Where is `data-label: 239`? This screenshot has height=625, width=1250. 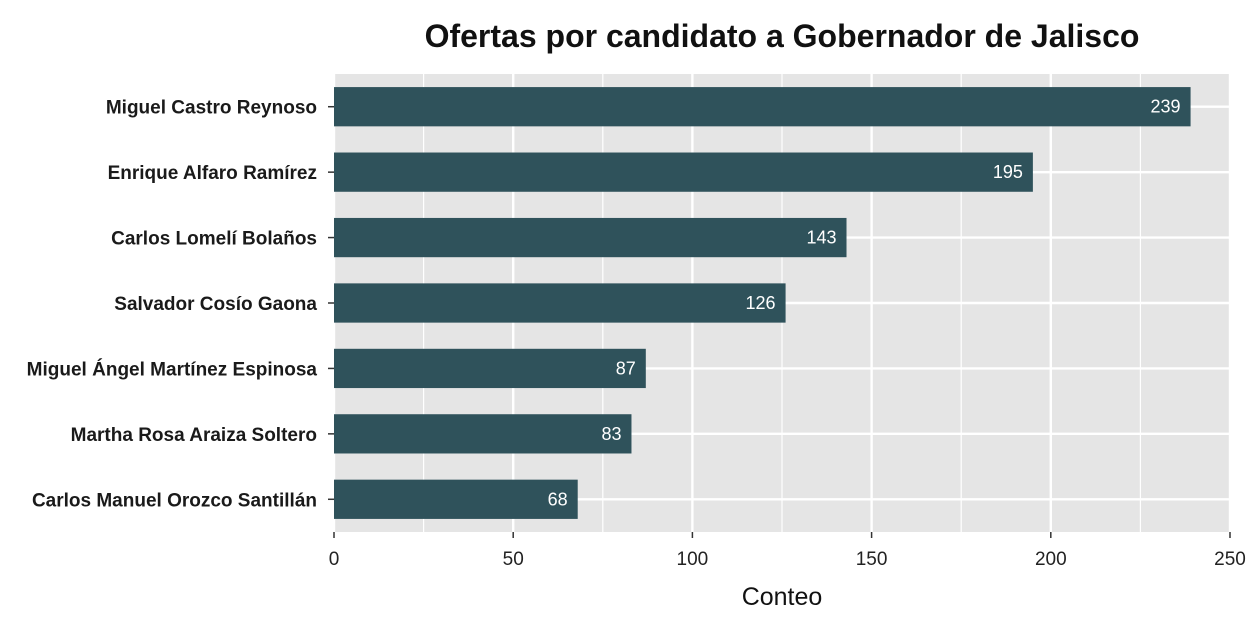
data-label: 239 is located at coordinates (1166, 107).